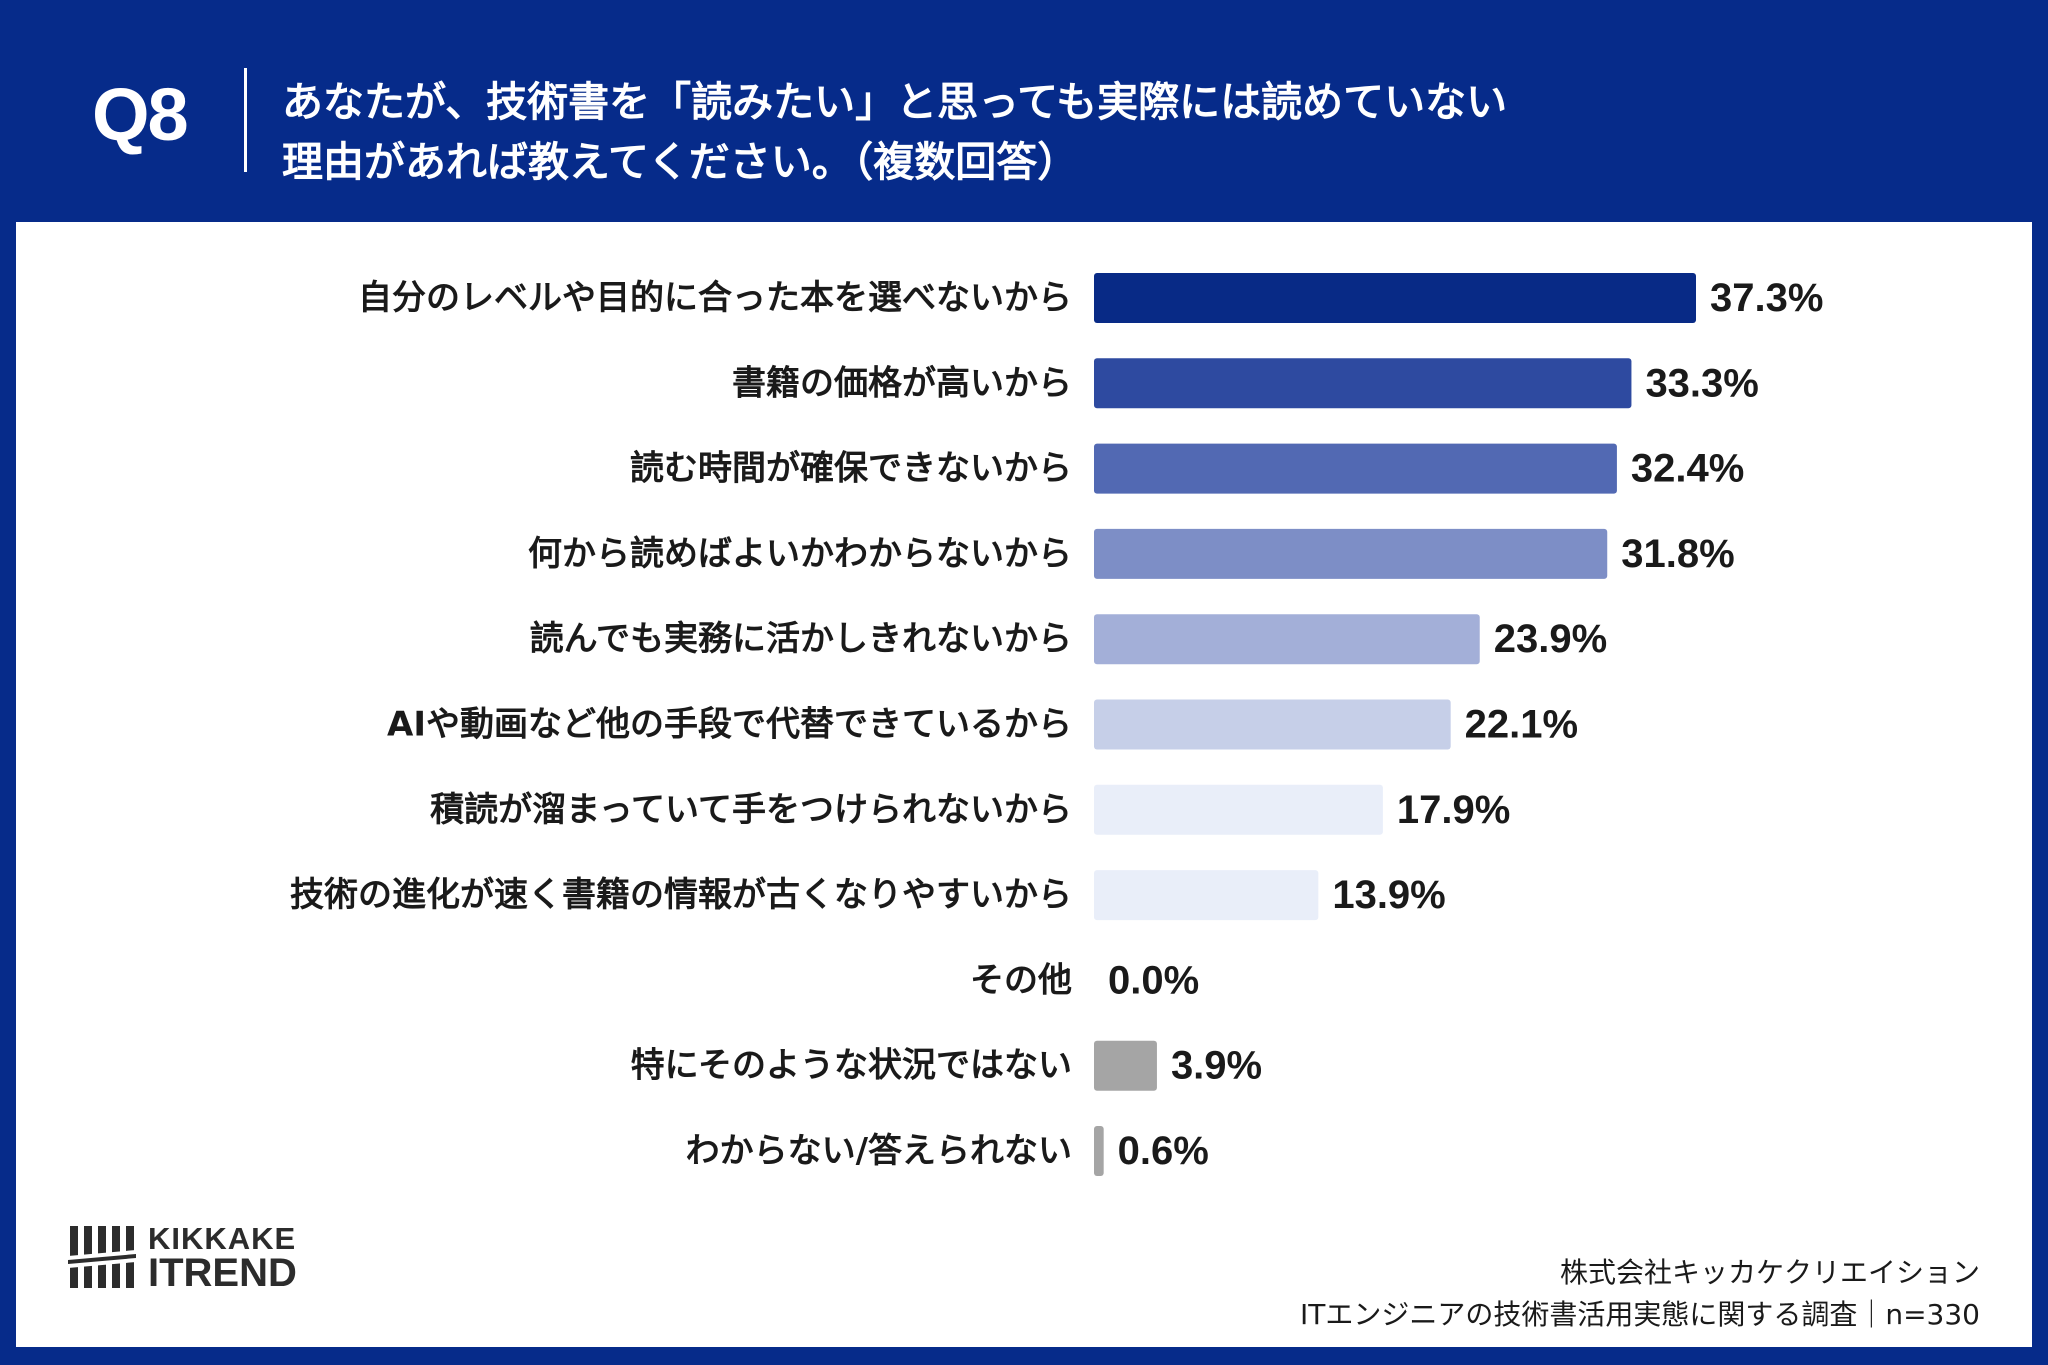 The width and height of the screenshot is (2048, 1365). What do you see at coordinates (1521, 725) in the screenshot?
I see `value-label: 22.1%` at bounding box center [1521, 725].